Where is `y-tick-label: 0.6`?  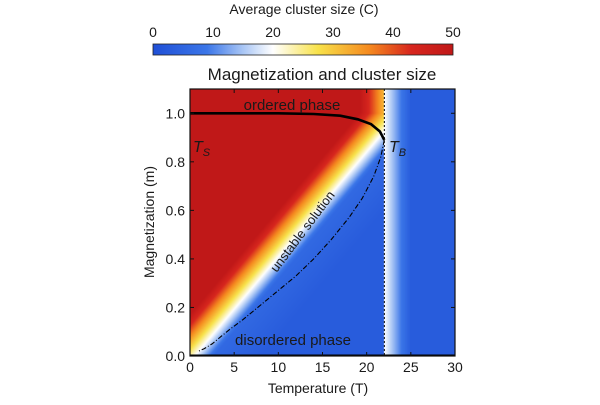
y-tick-label: 0.6 is located at coordinates (176, 210).